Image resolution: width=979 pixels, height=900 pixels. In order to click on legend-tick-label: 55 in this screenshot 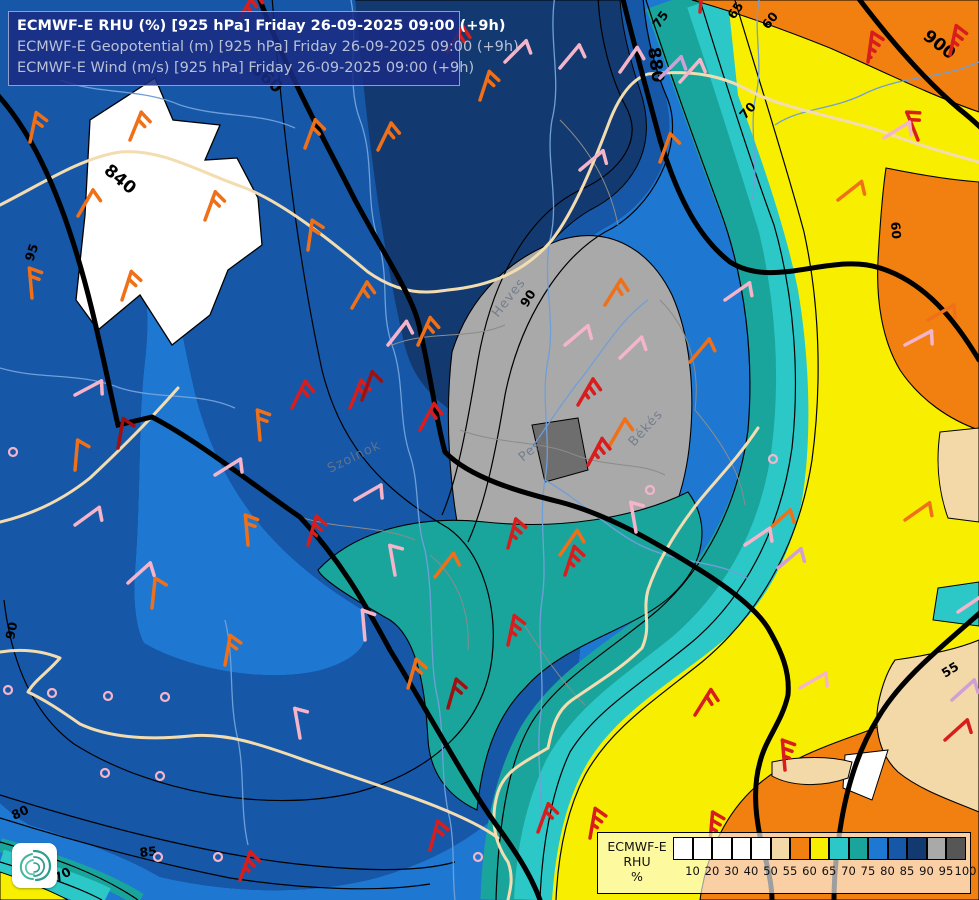, I will do `click(790, 871)`.